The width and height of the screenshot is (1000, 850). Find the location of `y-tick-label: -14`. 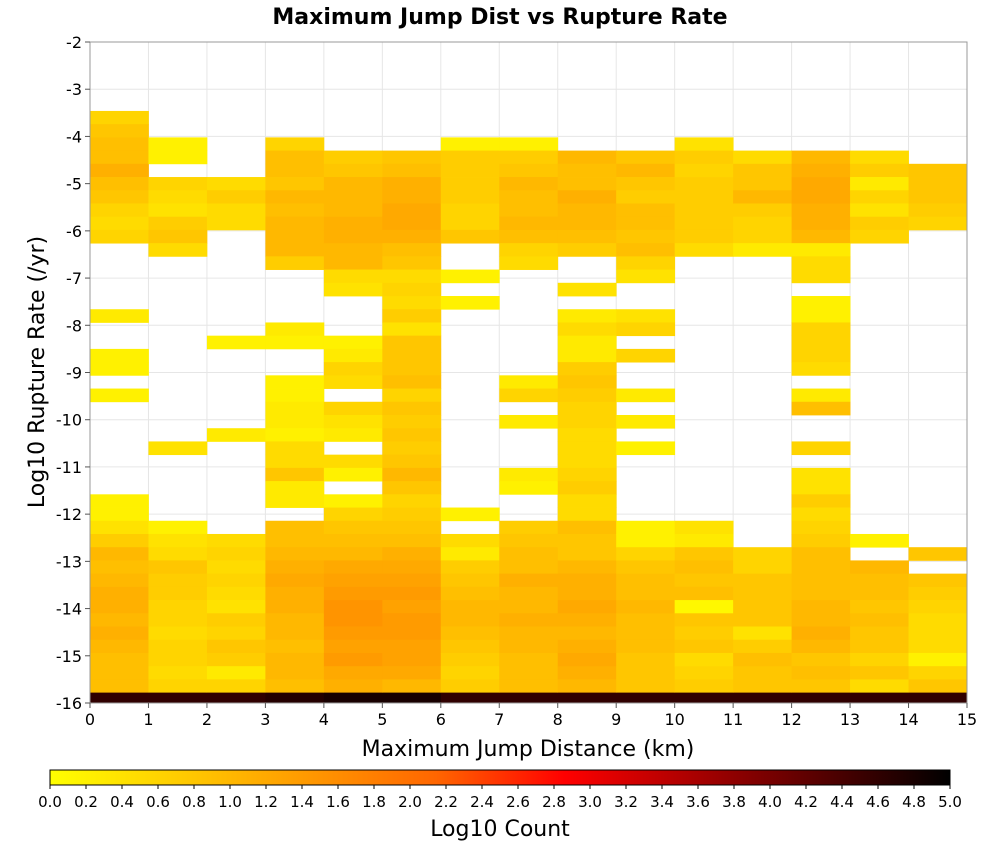

y-tick-label: -14 is located at coordinates (69, 609).